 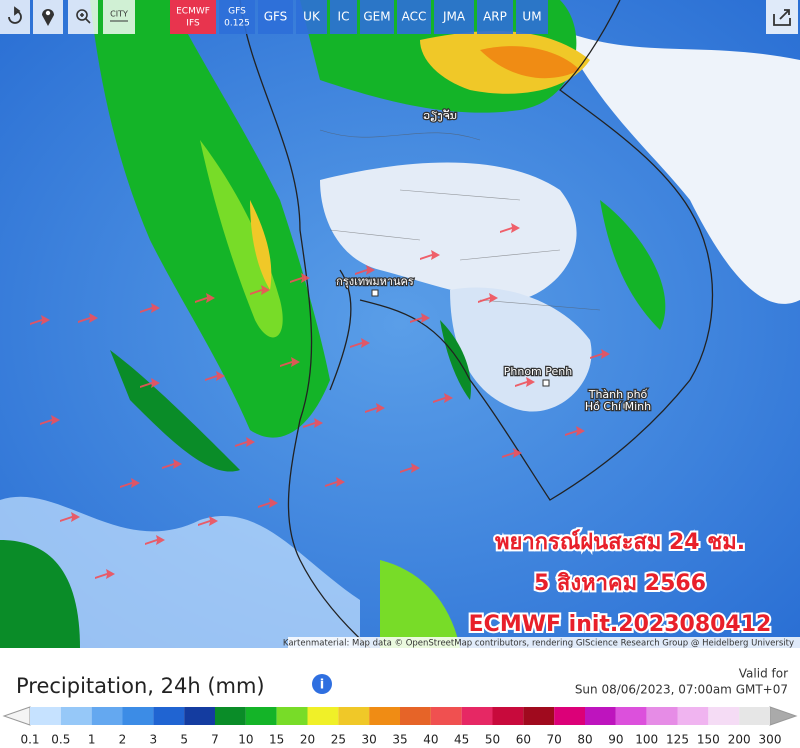 I want to click on model-label: ARP, so click(x=495, y=17).